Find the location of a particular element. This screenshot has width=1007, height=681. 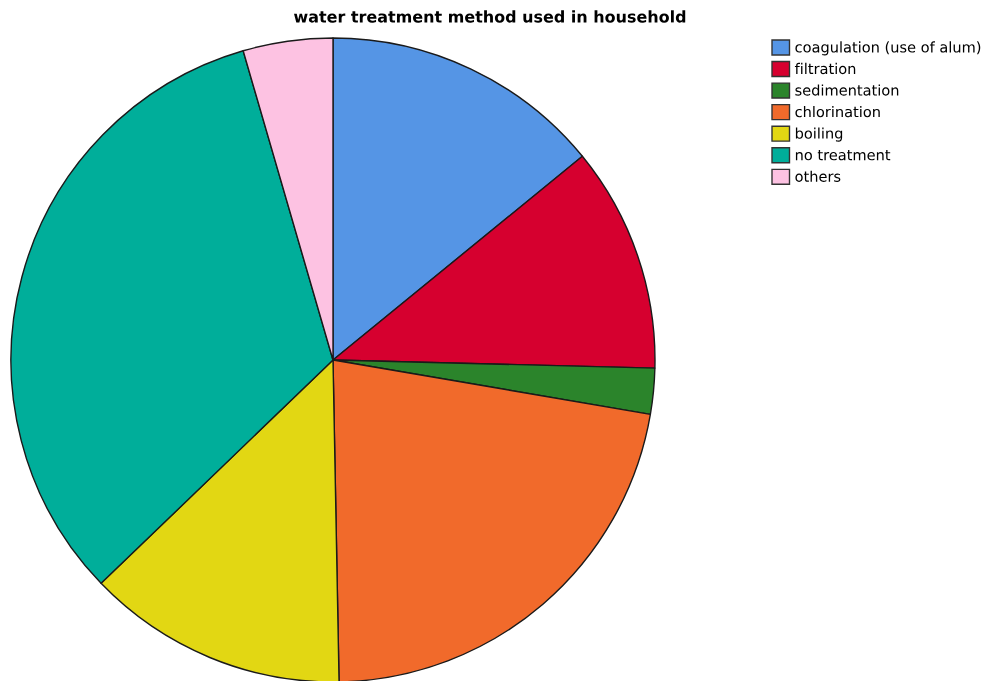

legend-label: coagulation (use of alum) is located at coordinates (888, 48).